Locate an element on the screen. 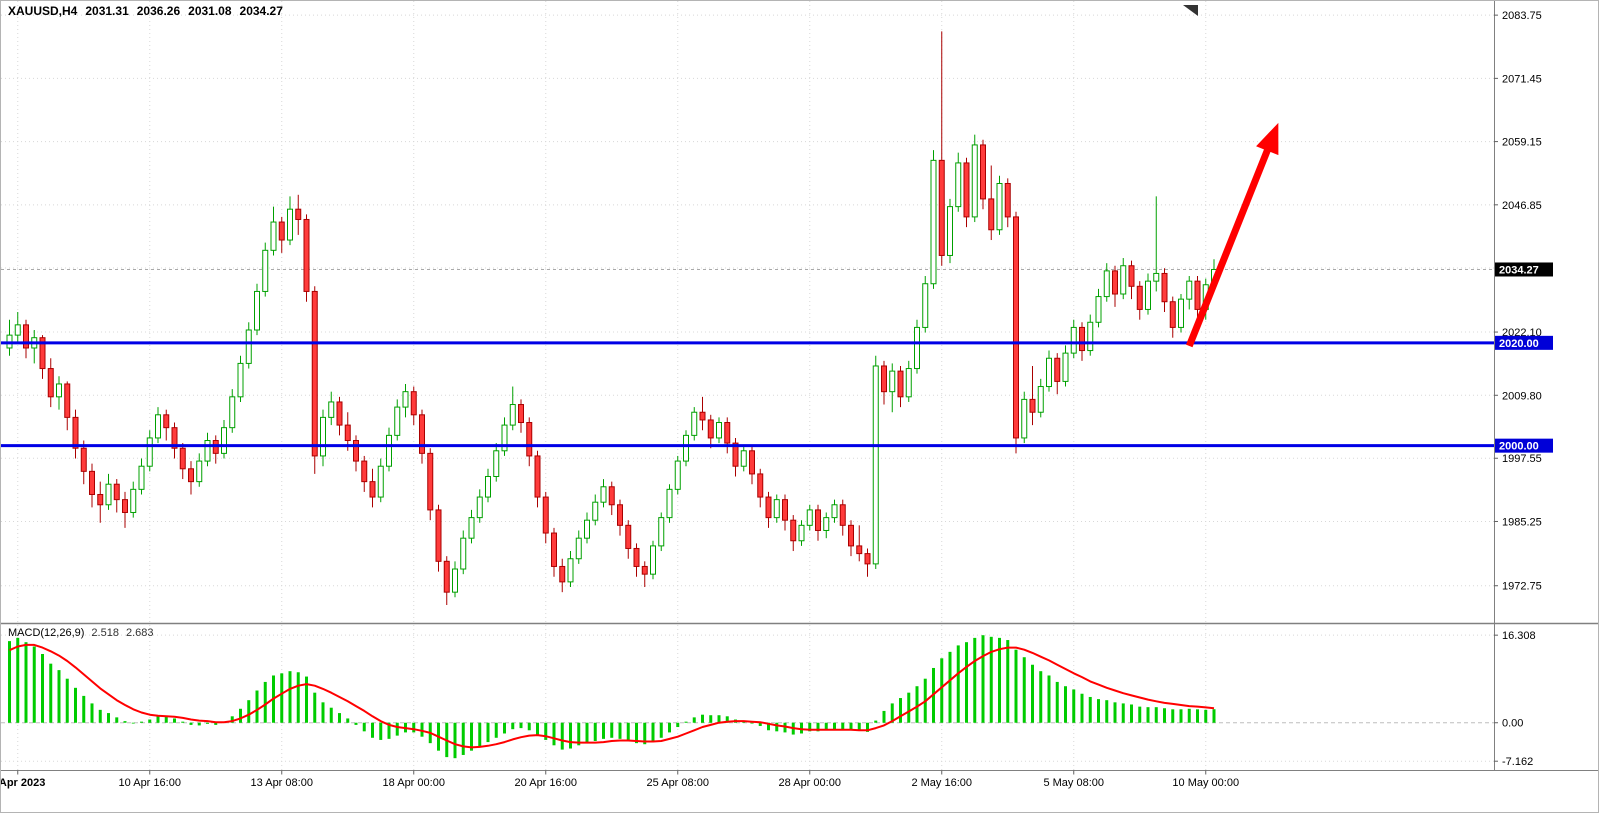 This screenshot has width=1599, height=813. hline-price-badge is located at coordinates (1524, 445).